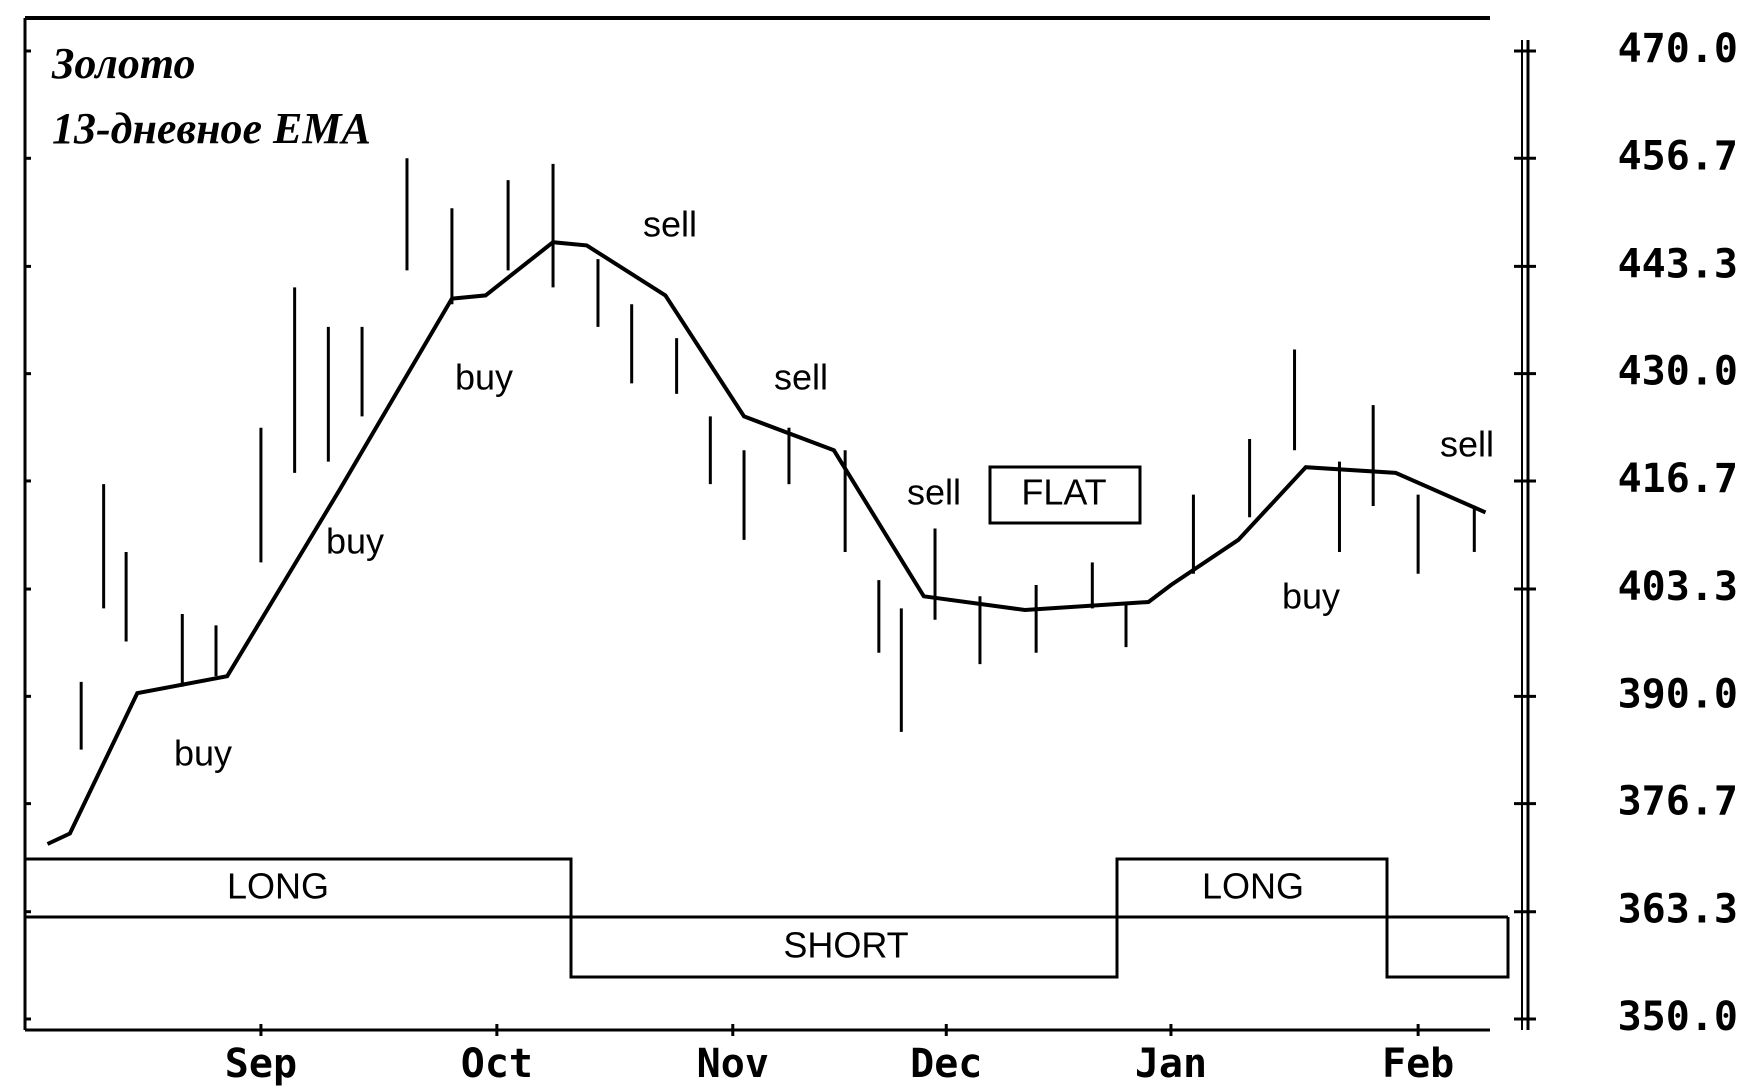 This screenshot has width=1756, height=1092. Describe the element at coordinates (733, 1064) in the screenshot. I see `x-tick-label: Nov` at that location.